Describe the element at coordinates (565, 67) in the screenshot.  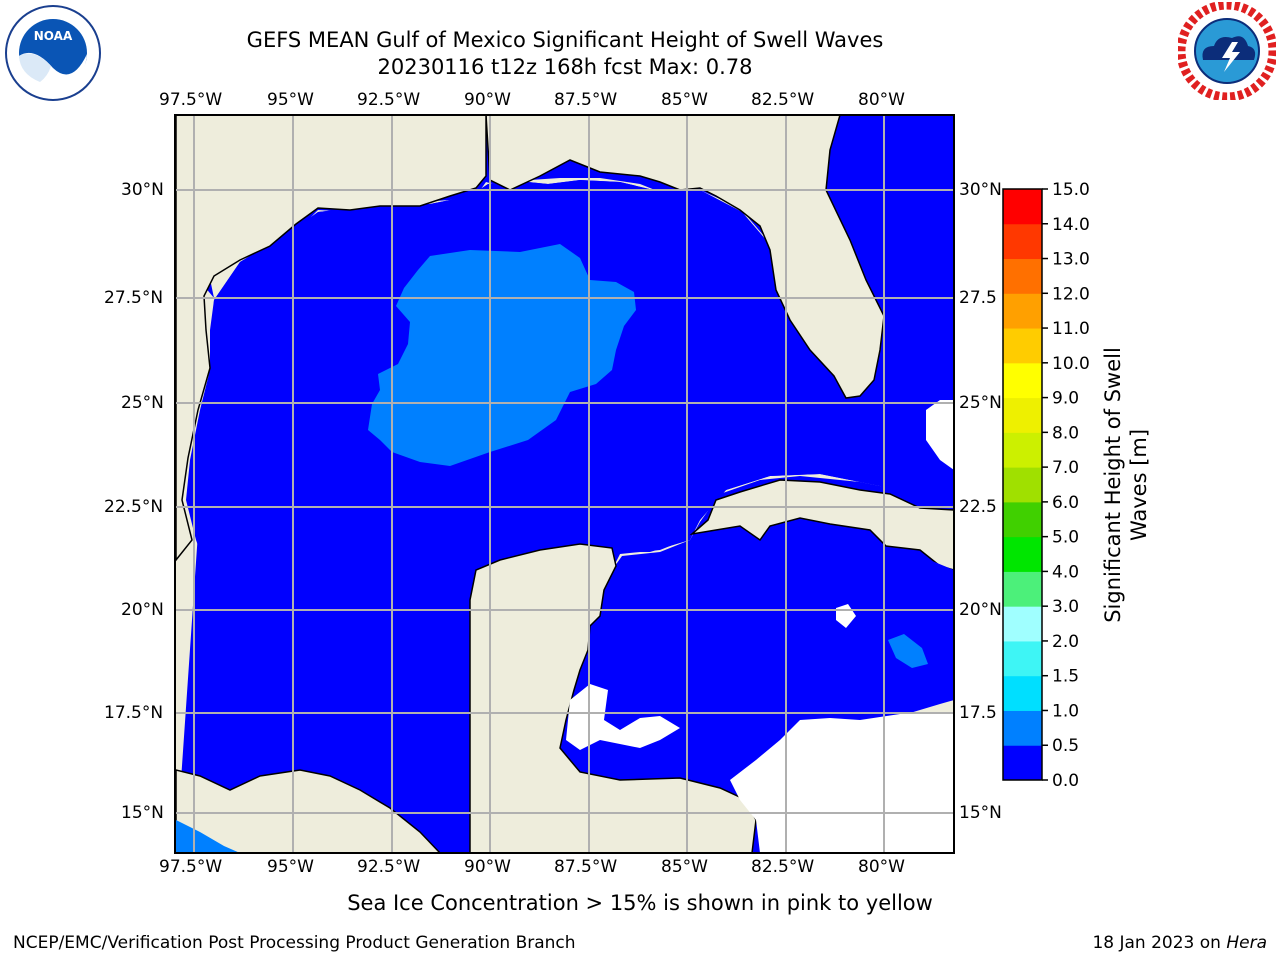
I see `chart-subtitle: 20230116 t12z 168h fcst Max: 0.78` at that location.